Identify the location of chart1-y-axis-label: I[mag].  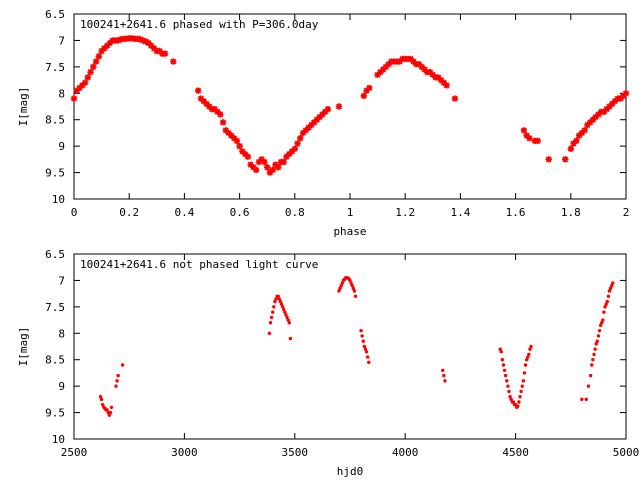
(23, 107).